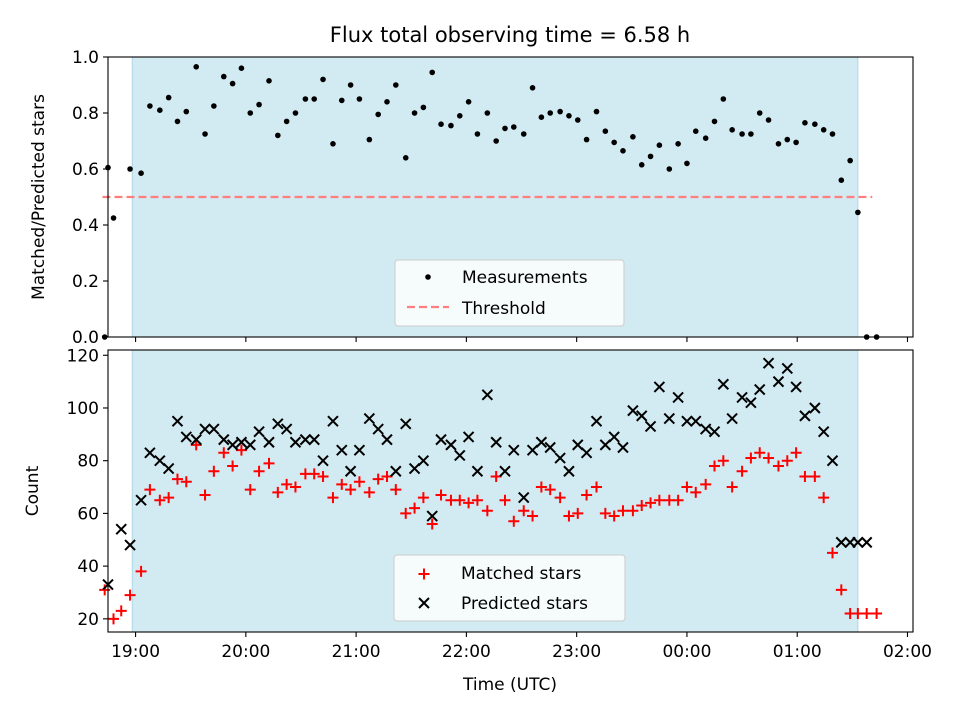 This screenshot has width=960, height=720. I want to click on ratio-y-tick-label: 1.0, so click(85, 58).